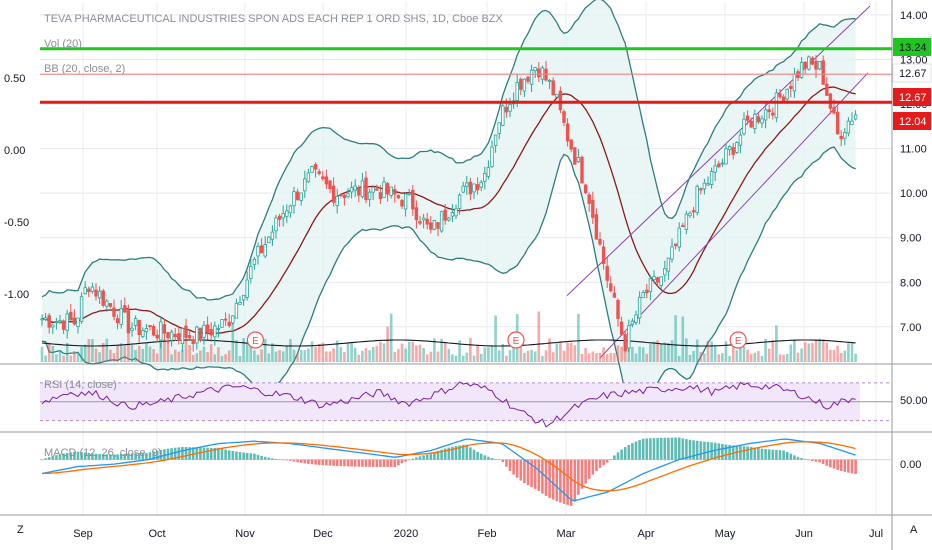 The height and width of the screenshot is (550, 932). I want to click on timezone-button: Z, so click(20, 530).